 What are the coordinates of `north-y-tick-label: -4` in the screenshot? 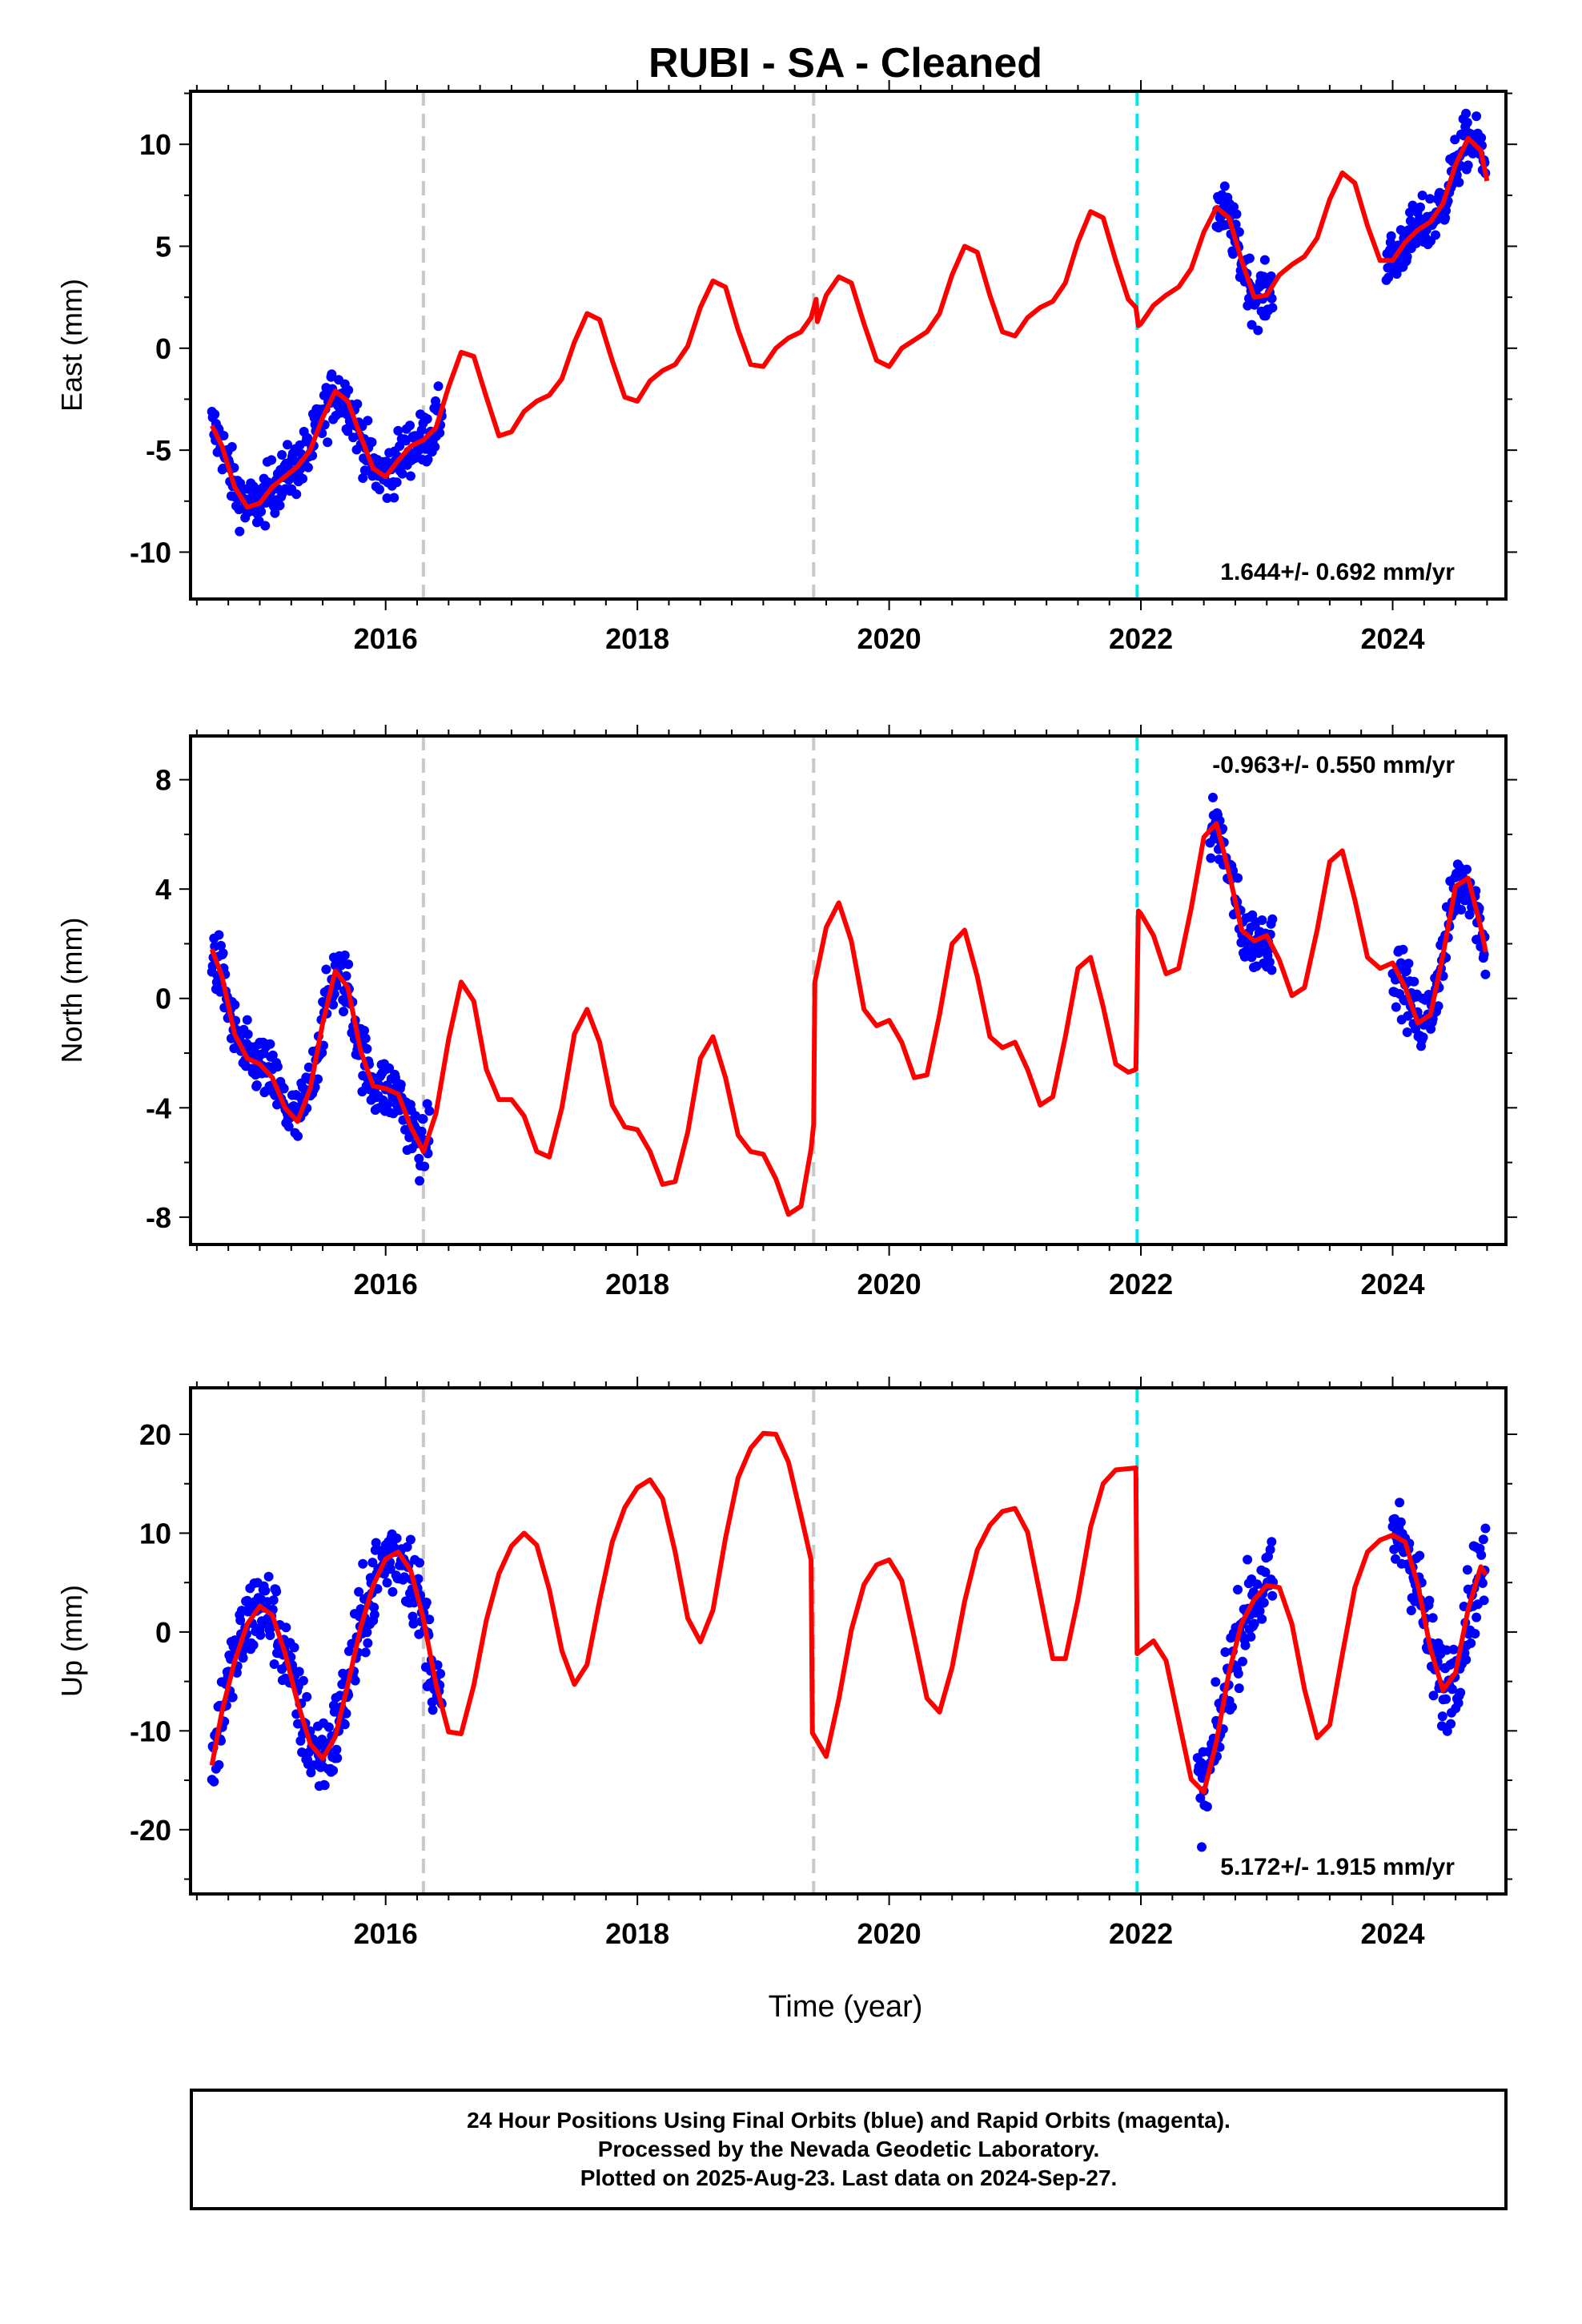 It's located at (158, 1108).